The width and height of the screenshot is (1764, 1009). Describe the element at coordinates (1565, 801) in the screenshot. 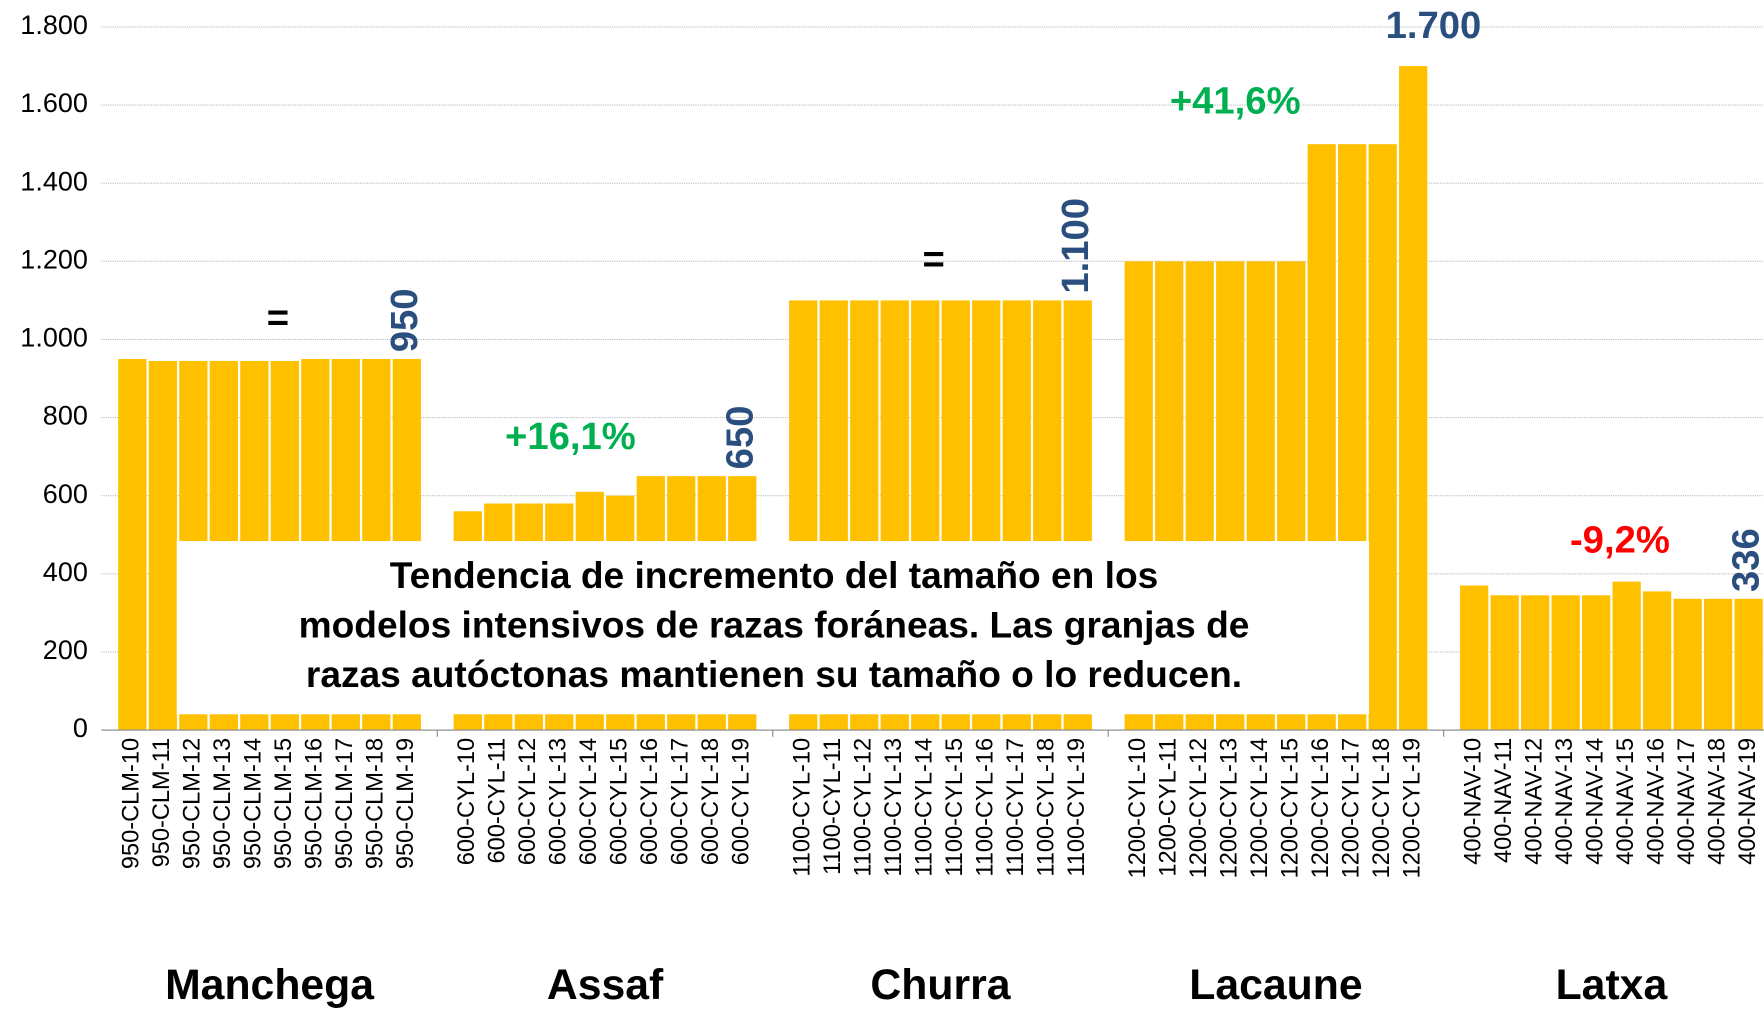

I see `x-tick-label: 400-NAV-13` at that location.